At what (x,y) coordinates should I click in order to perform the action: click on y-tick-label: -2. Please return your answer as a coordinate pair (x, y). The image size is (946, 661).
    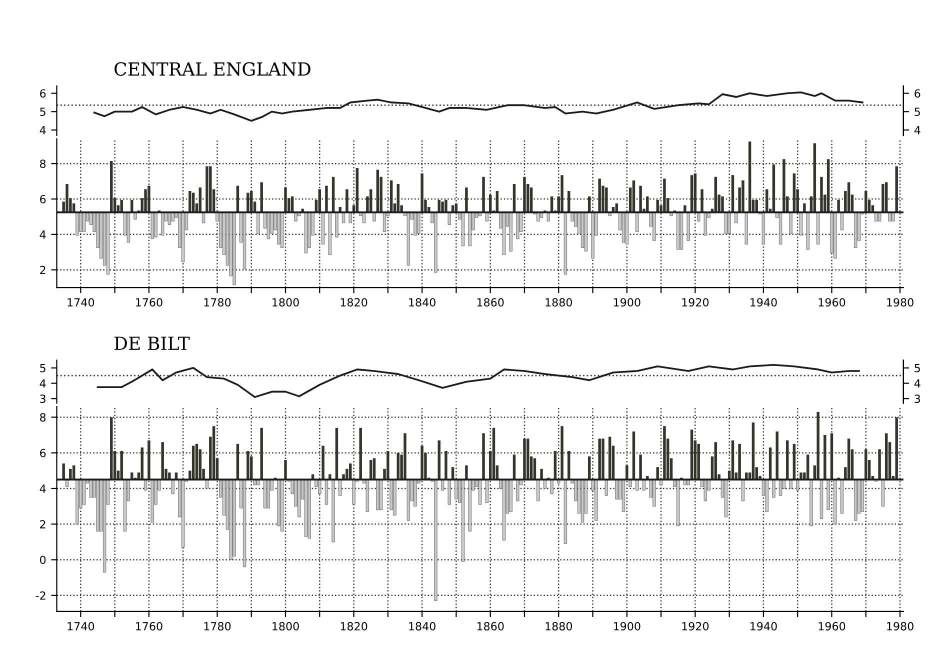
    Looking at the image, I should click on (41, 595).